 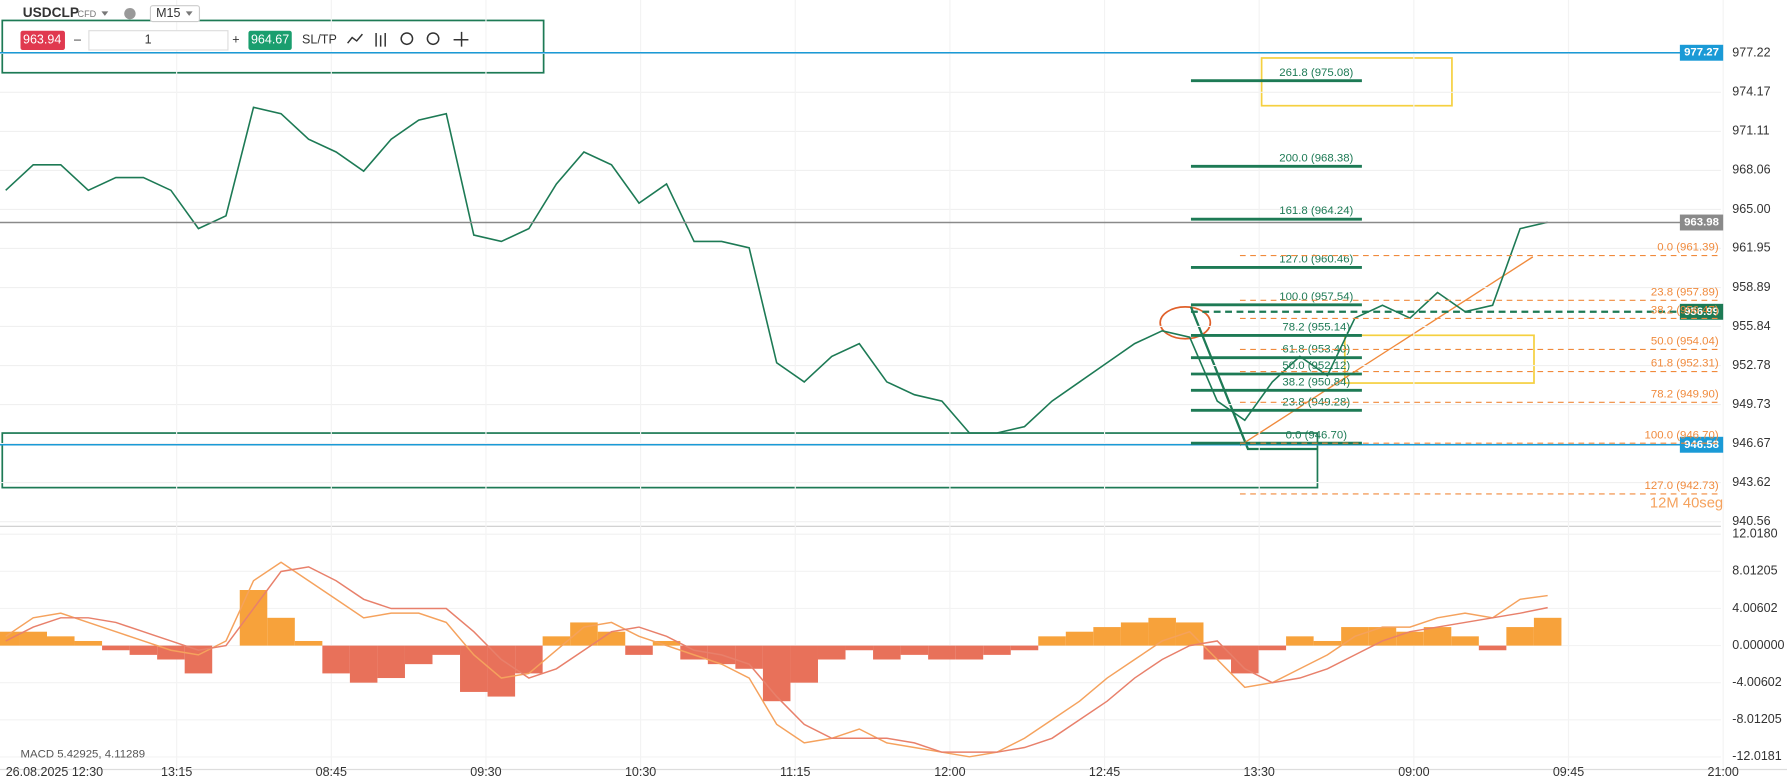 I want to click on time-label: 13:15, so click(x=176, y=772).